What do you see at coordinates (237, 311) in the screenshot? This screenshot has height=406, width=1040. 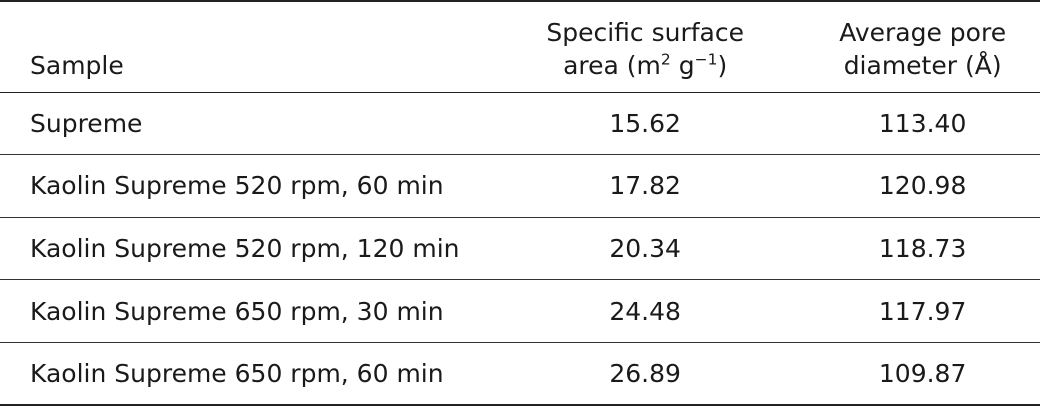 I see `cell-sample: Kaolin Supreme 650 rpm, 30 min` at bounding box center [237, 311].